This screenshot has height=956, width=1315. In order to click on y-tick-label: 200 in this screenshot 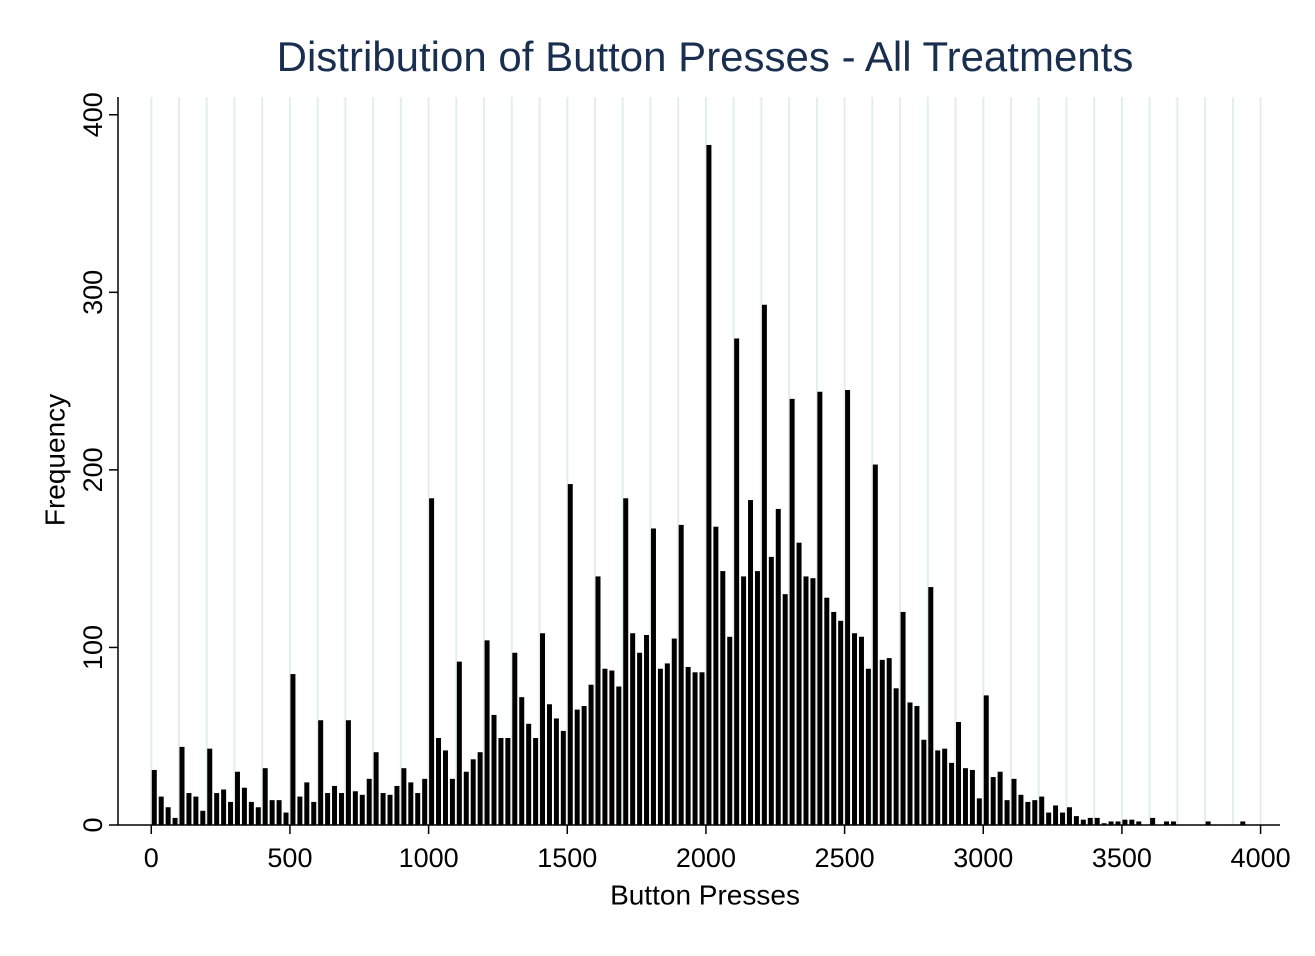, I will do `click(93, 469)`.